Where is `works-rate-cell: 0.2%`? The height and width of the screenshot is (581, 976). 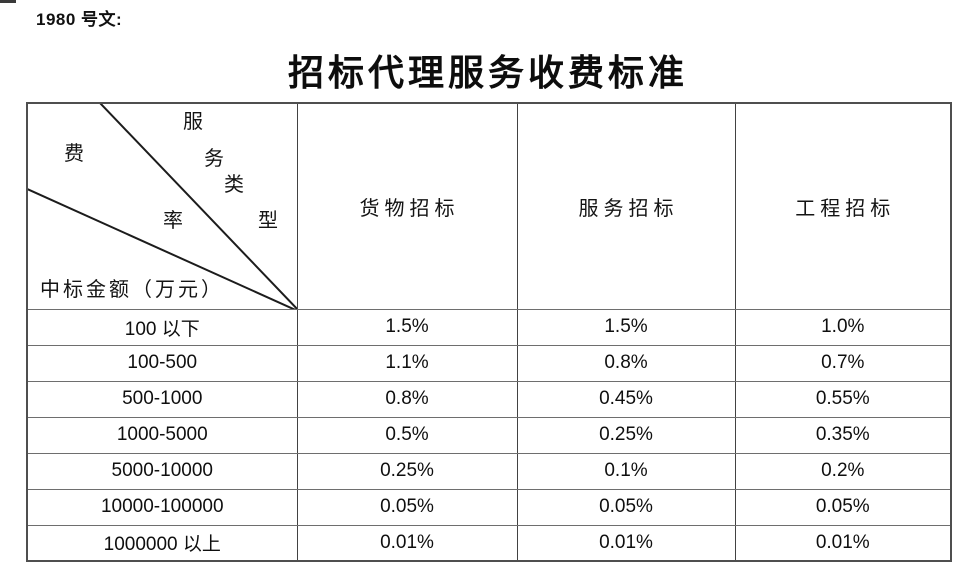 works-rate-cell: 0.2% is located at coordinates (843, 471).